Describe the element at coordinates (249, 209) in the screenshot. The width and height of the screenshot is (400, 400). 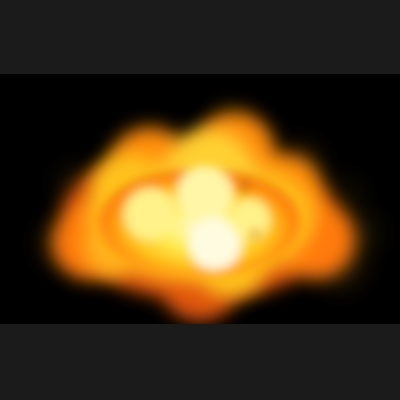
I see `smoke-flecks` at that location.